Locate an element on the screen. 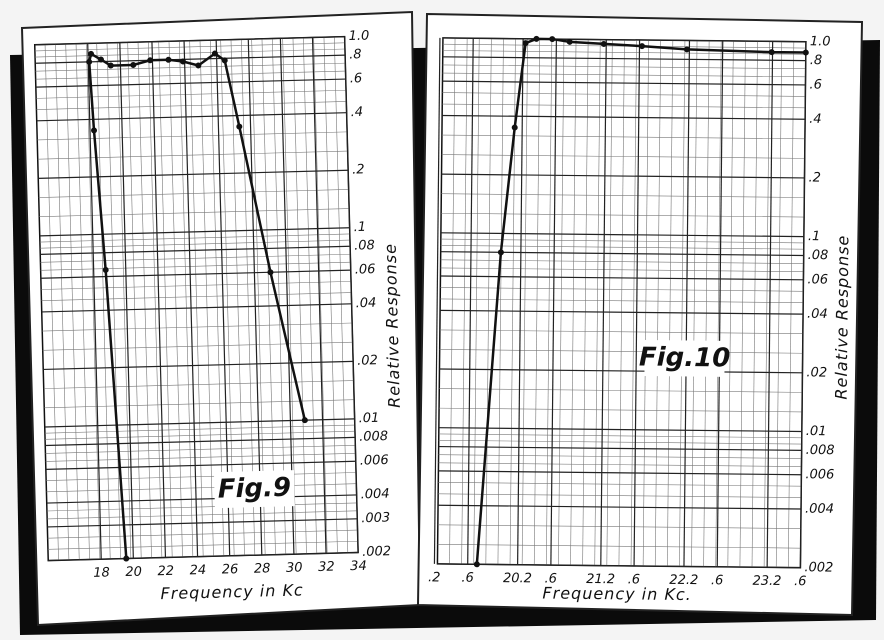  y-tick-label: .002 is located at coordinates (818, 567).